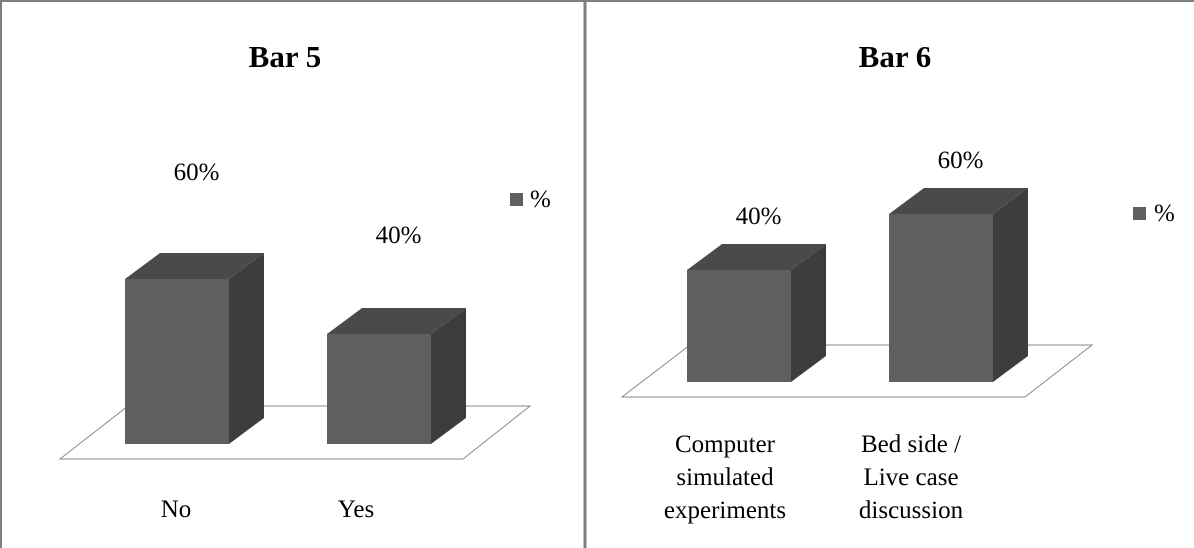 The width and height of the screenshot is (1194, 548). Describe the element at coordinates (895, 56) in the screenshot. I see `chart-title: Bar 6` at that location.